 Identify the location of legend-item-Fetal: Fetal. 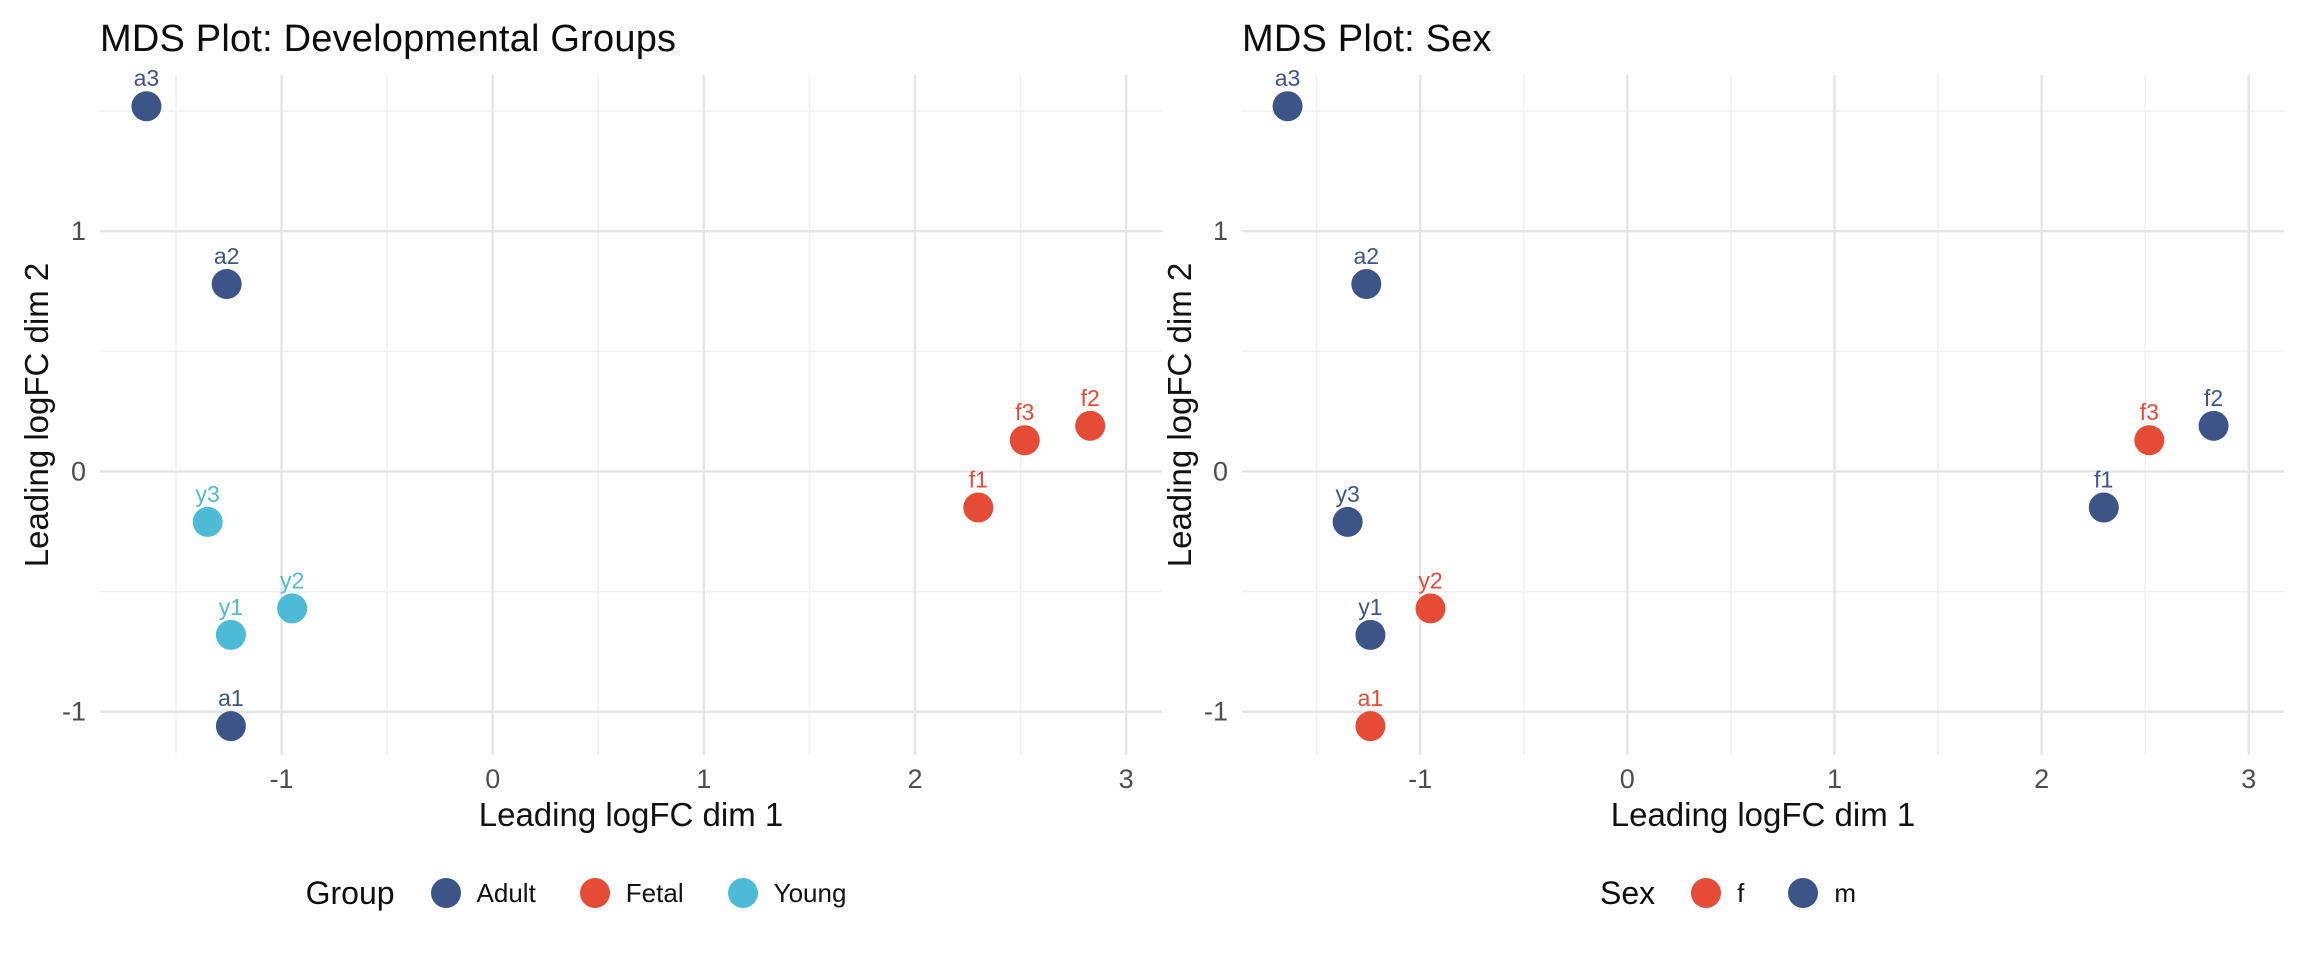
(631, 893).